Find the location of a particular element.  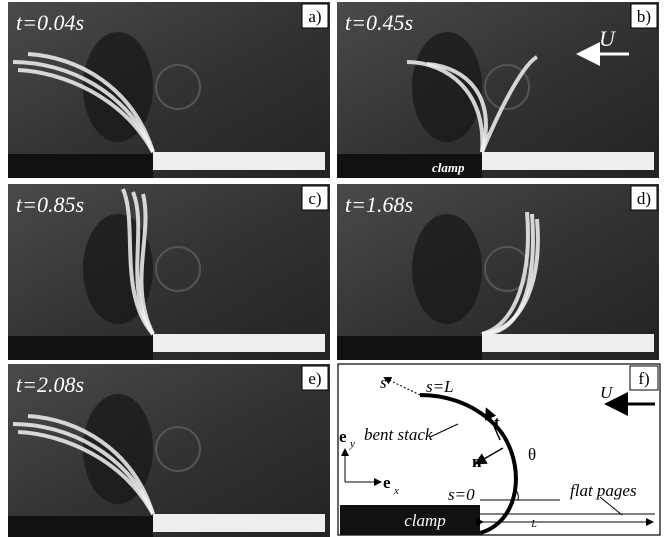

time-label: t=0.85s is located at coordinates (50, 204).